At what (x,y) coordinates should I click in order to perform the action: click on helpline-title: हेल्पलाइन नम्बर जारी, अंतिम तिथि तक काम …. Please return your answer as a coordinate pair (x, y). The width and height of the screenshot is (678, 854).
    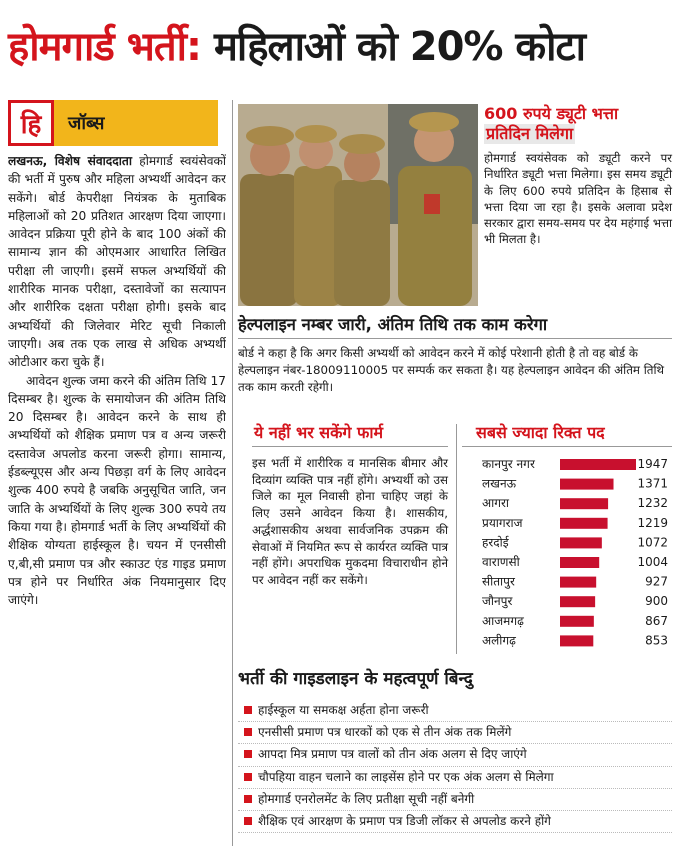
    Looking at the image, I should click on (455, 325).